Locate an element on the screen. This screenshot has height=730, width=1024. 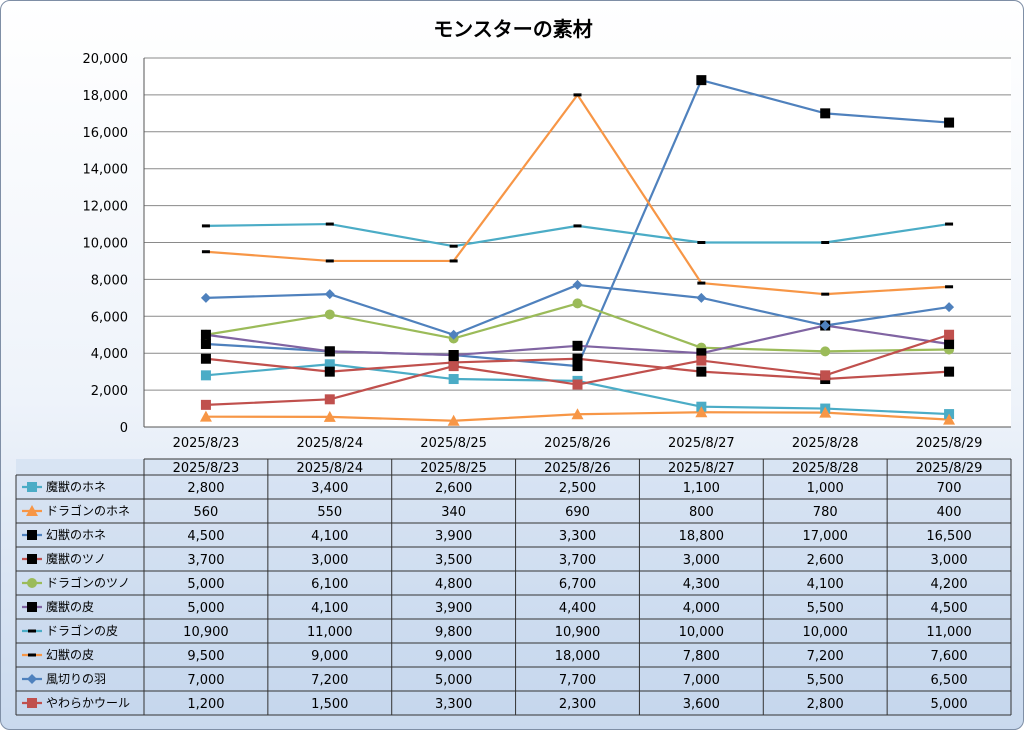
legend-label: 幻獣のホネ is located at coordinates (76, 535).